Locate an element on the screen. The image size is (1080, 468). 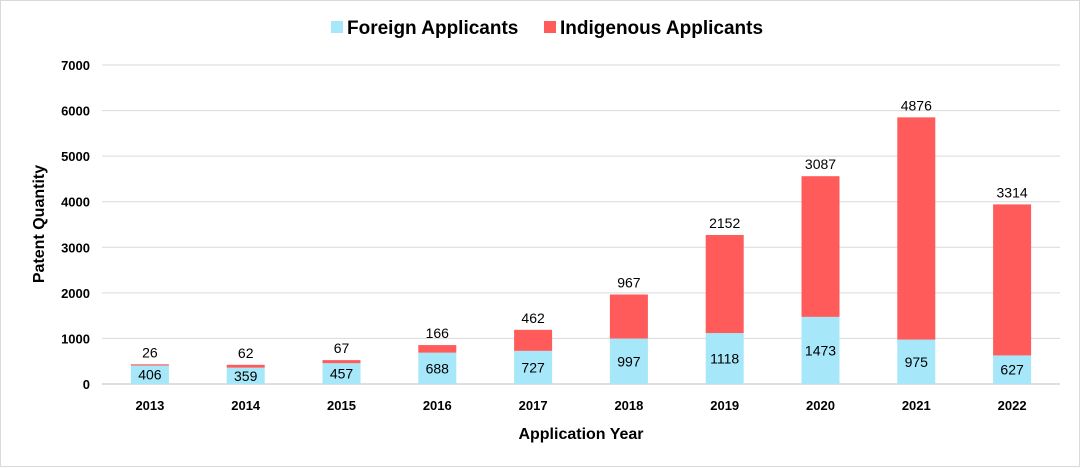
x-axis-ticks: 2013 2014 2015 2016 2017 2018 2019 2020 2021 2022 is located at coordinates (580, 405).